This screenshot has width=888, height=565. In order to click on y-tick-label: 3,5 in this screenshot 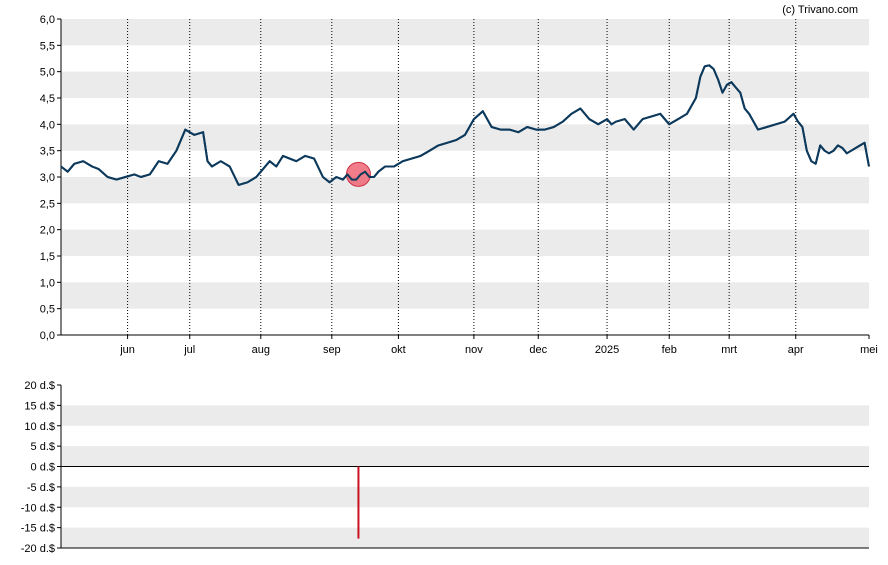, I will do `click(47, 152)`.